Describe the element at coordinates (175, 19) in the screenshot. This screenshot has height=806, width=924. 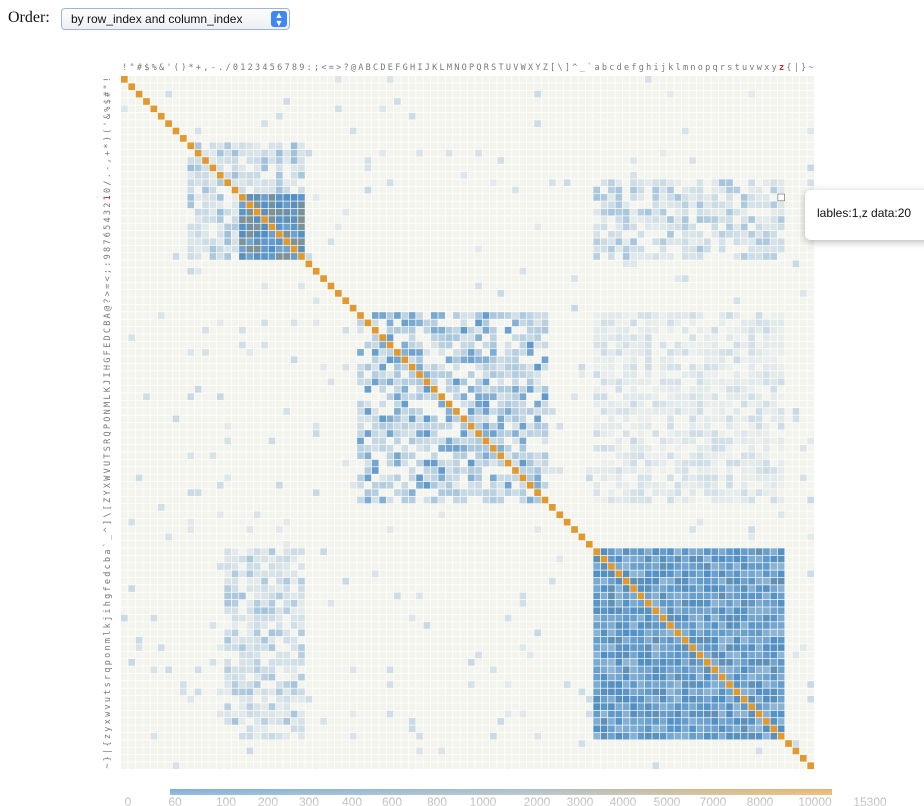
I see `order-select: by row_index and column_index ▲ ▼` at that location.